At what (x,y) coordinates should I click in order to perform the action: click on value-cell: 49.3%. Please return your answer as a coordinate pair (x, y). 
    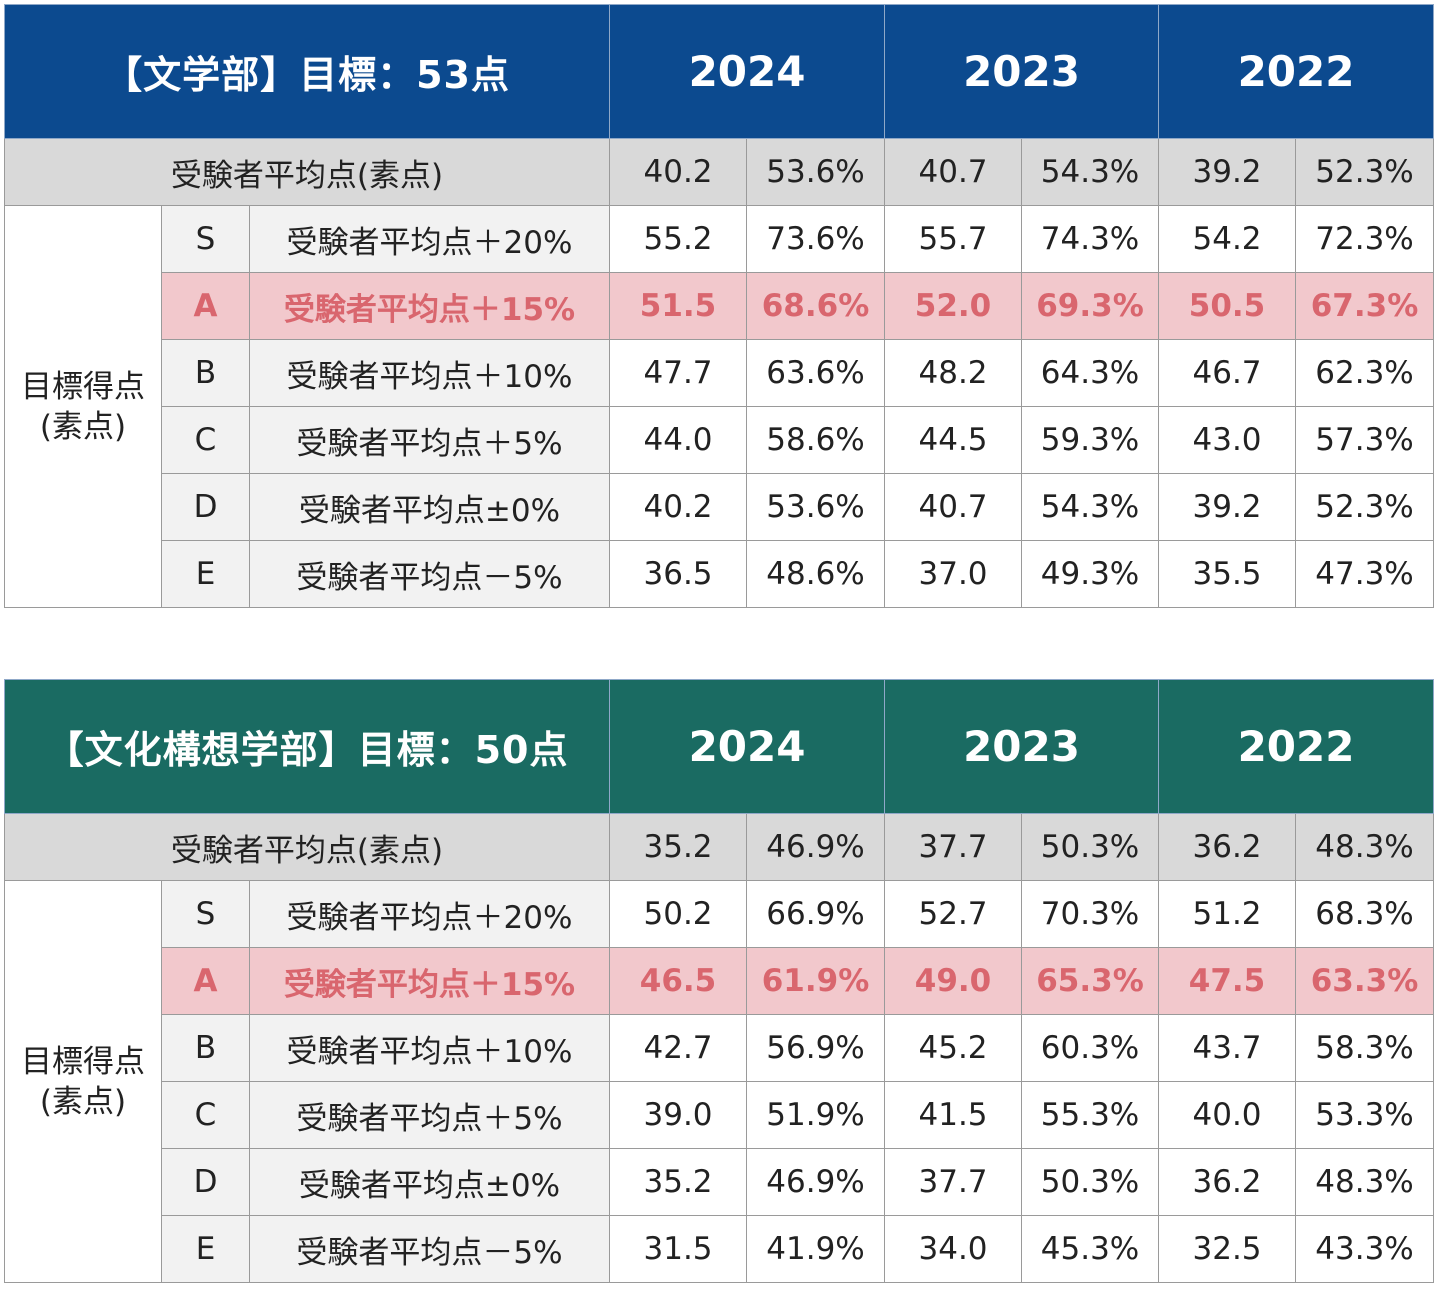
    Looking at the image, I should click on (1090, 574).